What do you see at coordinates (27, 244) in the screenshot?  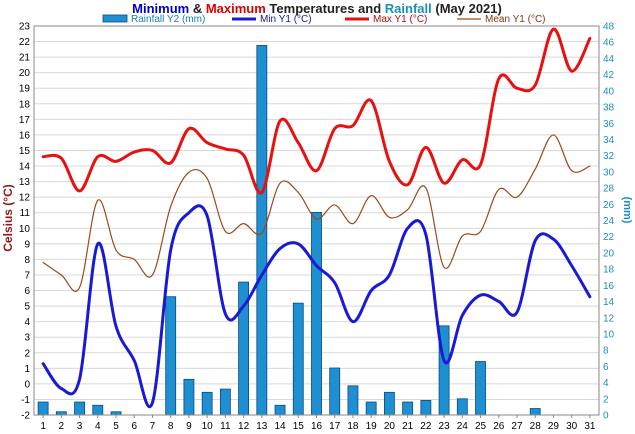 I see `left-tick-label: 9` at bounding box center [27, 244].